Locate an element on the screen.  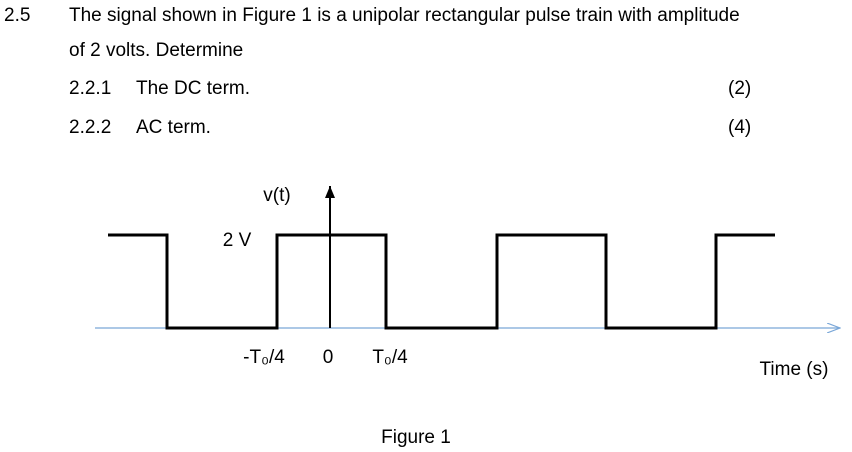
y-axis-label: v(t) is located at coordinates (276, 195).